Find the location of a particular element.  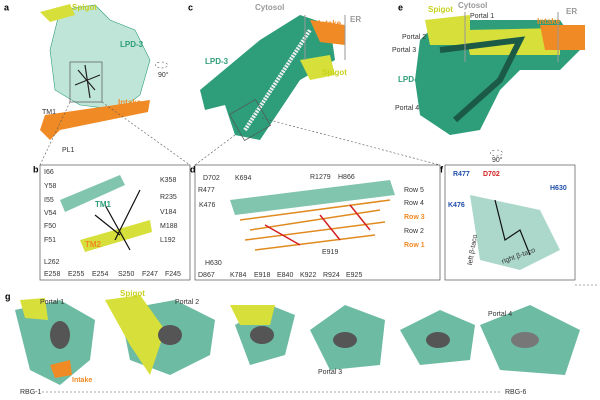

panel-letter: f is located at coordinates (442, 169).